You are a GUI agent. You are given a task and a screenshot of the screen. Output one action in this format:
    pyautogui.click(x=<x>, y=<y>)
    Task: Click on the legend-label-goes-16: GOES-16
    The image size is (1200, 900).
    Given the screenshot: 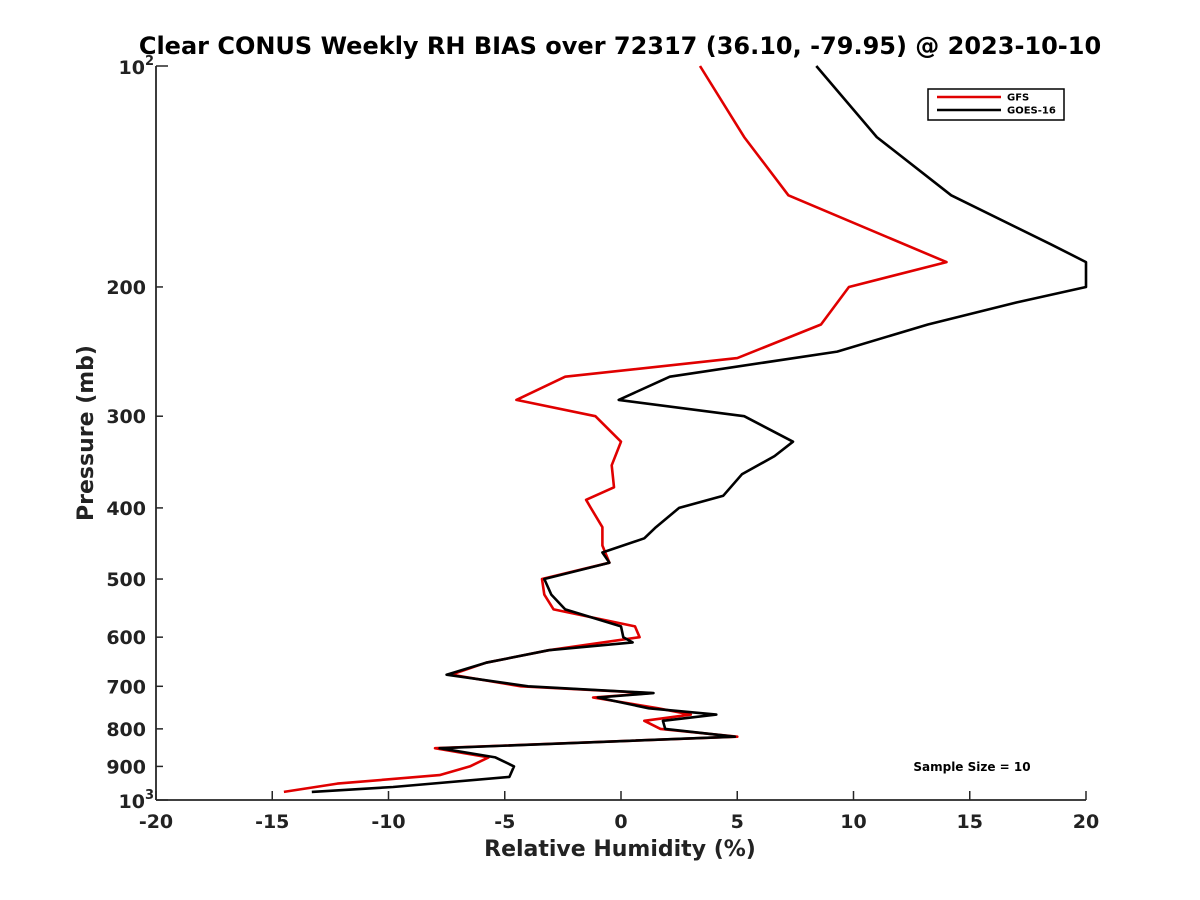 What is the action you would take?
    pyautogui.click(x=1031, y=111)
    